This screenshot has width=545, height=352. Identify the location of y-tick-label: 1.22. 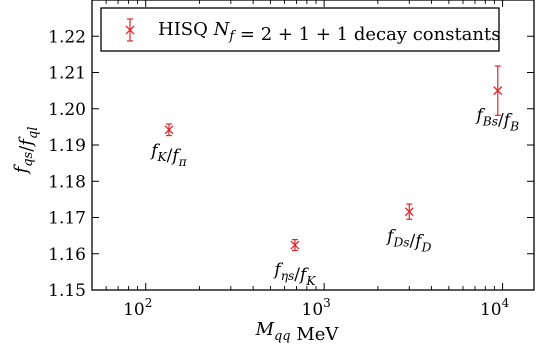
(67, 37).